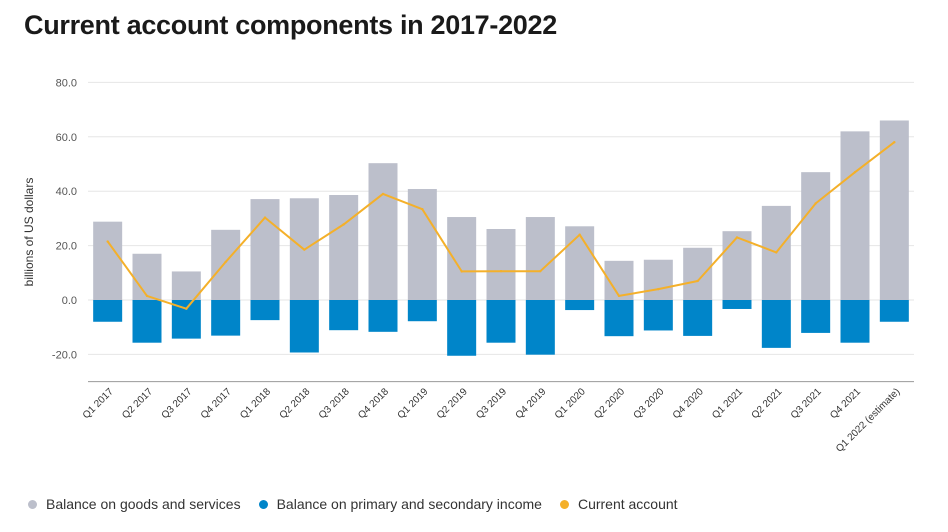  Describe the element at coordinates (688, 403) in the screenshot. I see `x-tick-label: Q4 2020` at that location.